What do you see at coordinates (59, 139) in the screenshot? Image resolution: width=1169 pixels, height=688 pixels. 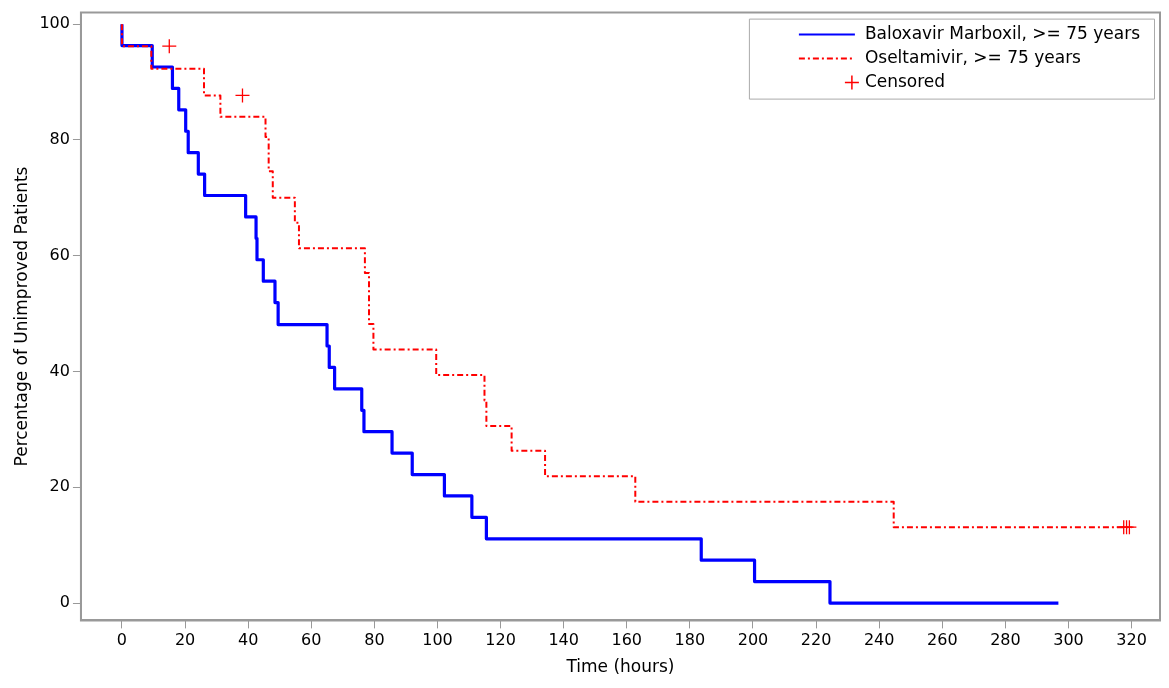 I see `y-tick-label: 80` at bounding box center [59, 139].